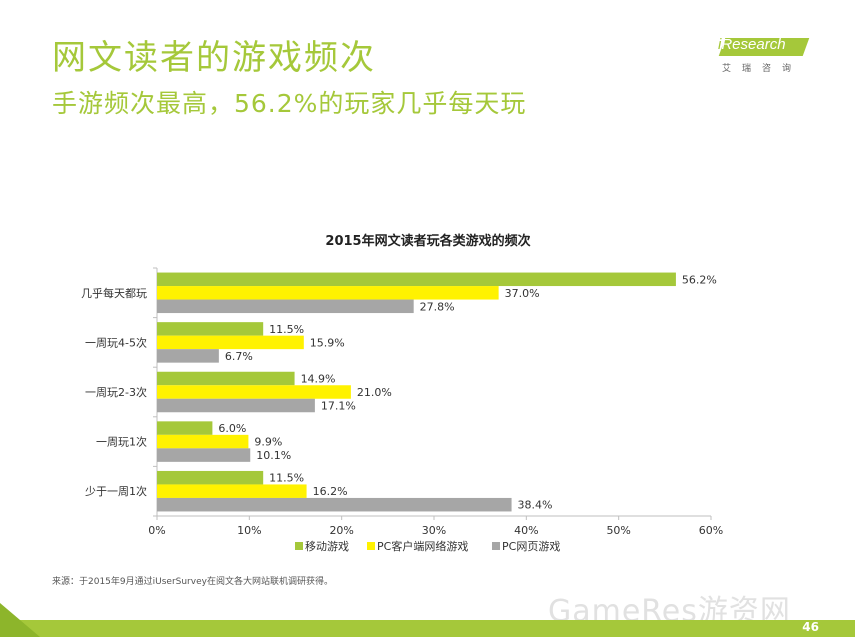 This screenshot has height=637, width=855. I want to click on logo-name: Research, so click(753, 44).